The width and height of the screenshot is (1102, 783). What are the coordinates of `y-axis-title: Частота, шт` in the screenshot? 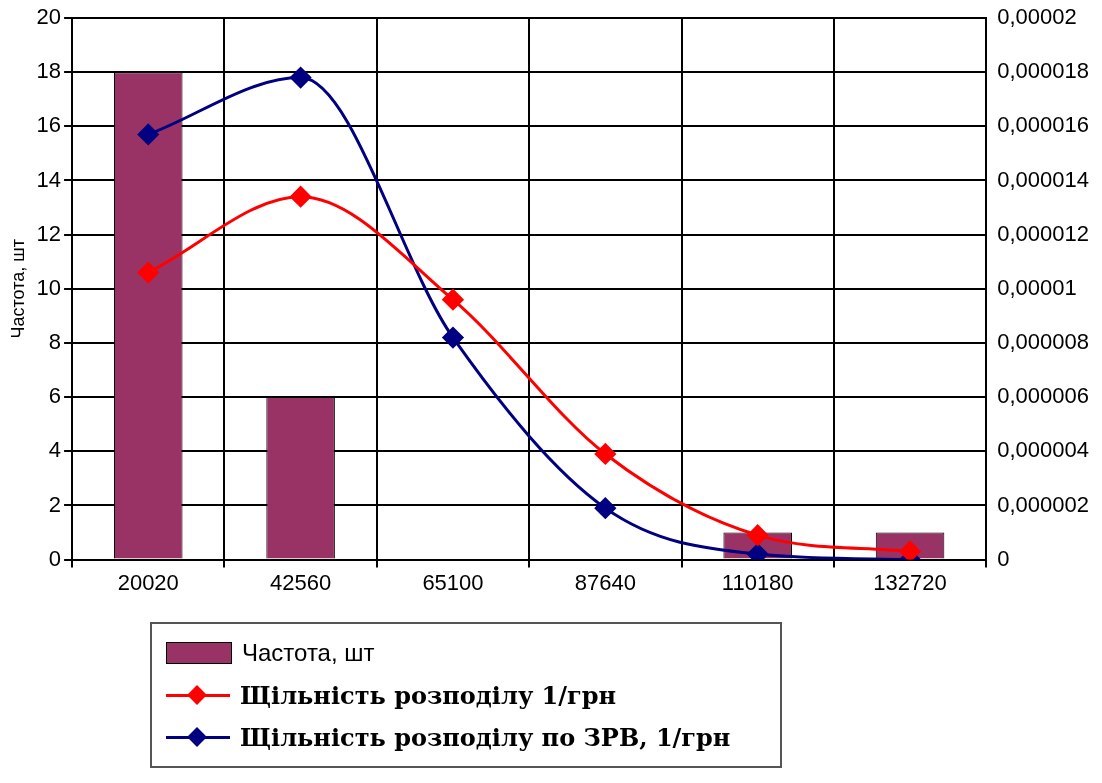 It's located at (17, 289).